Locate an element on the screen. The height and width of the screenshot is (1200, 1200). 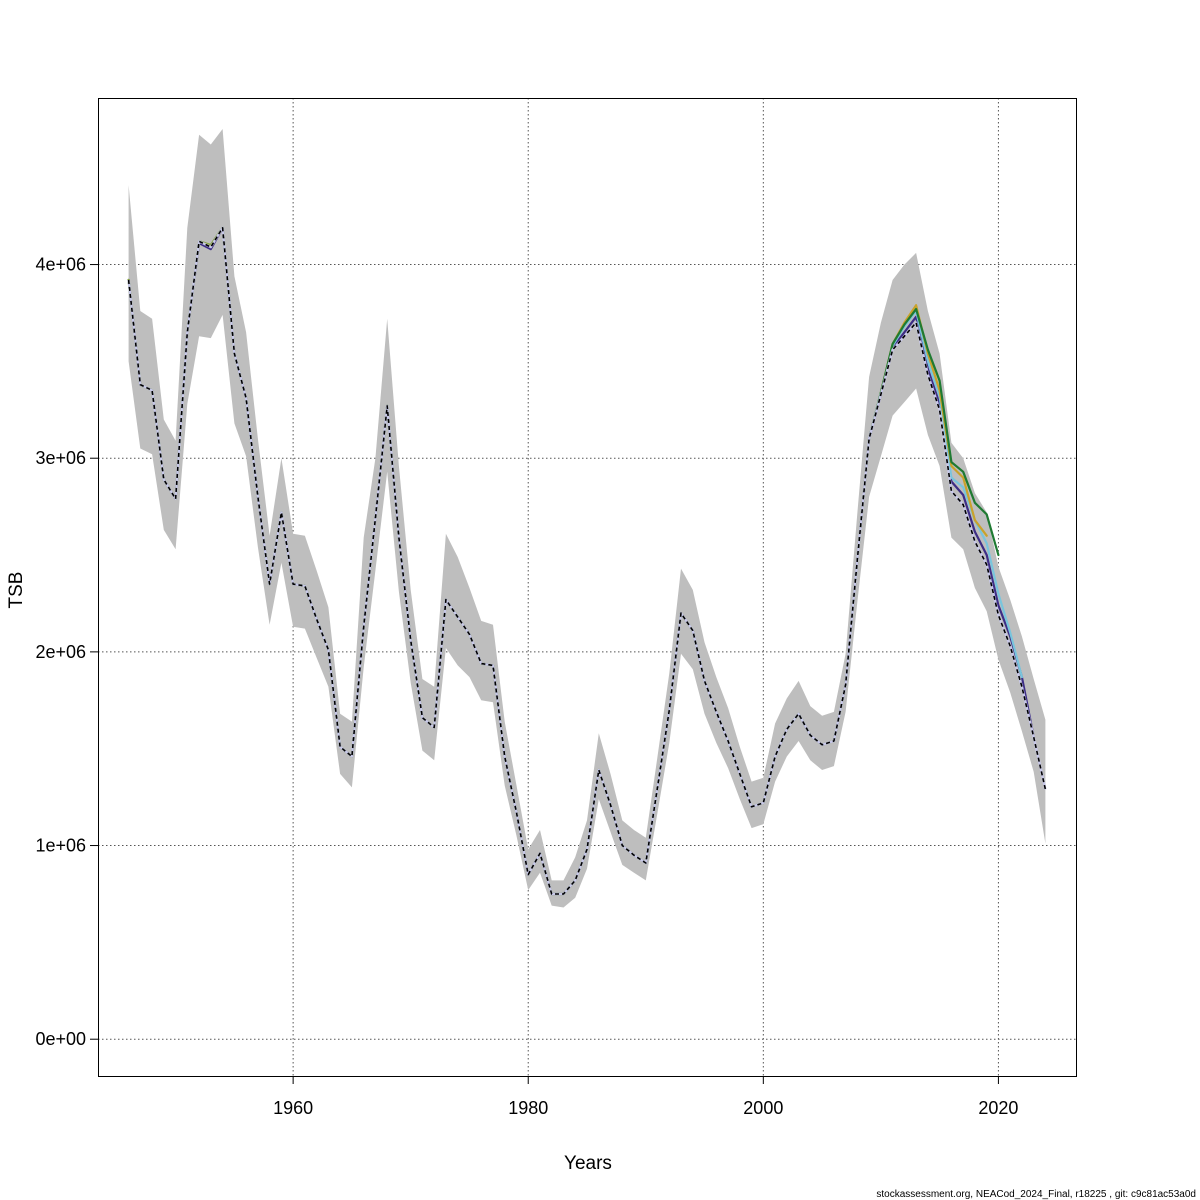
y-axis-title: TSB is located at coordinates (16, 590).